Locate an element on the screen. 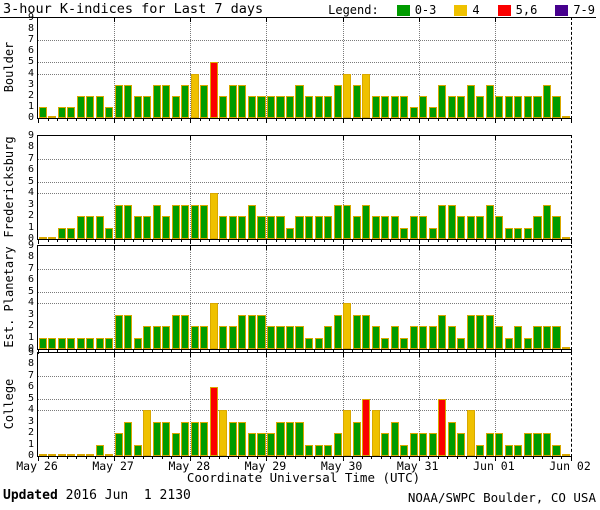 This screenshot has width=600, height=510. x-tick-label: Jun 02 is located at coordinates (570, 466).